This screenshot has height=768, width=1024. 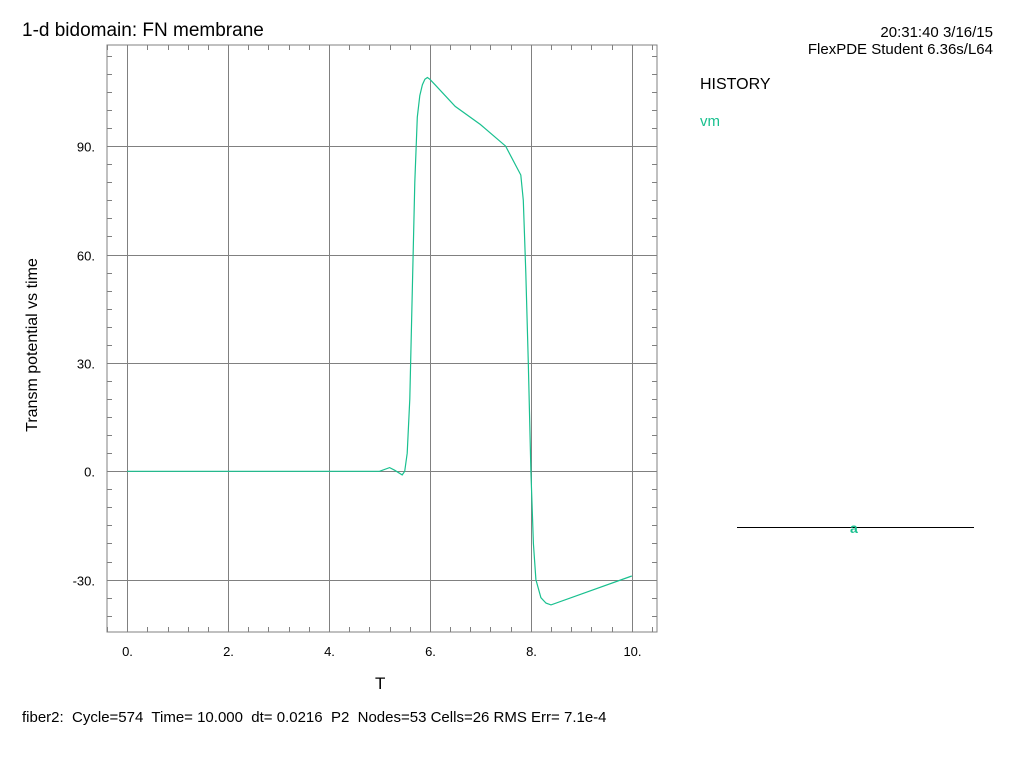 I want to click on legend-marker: a, so click(x=854, y=528).